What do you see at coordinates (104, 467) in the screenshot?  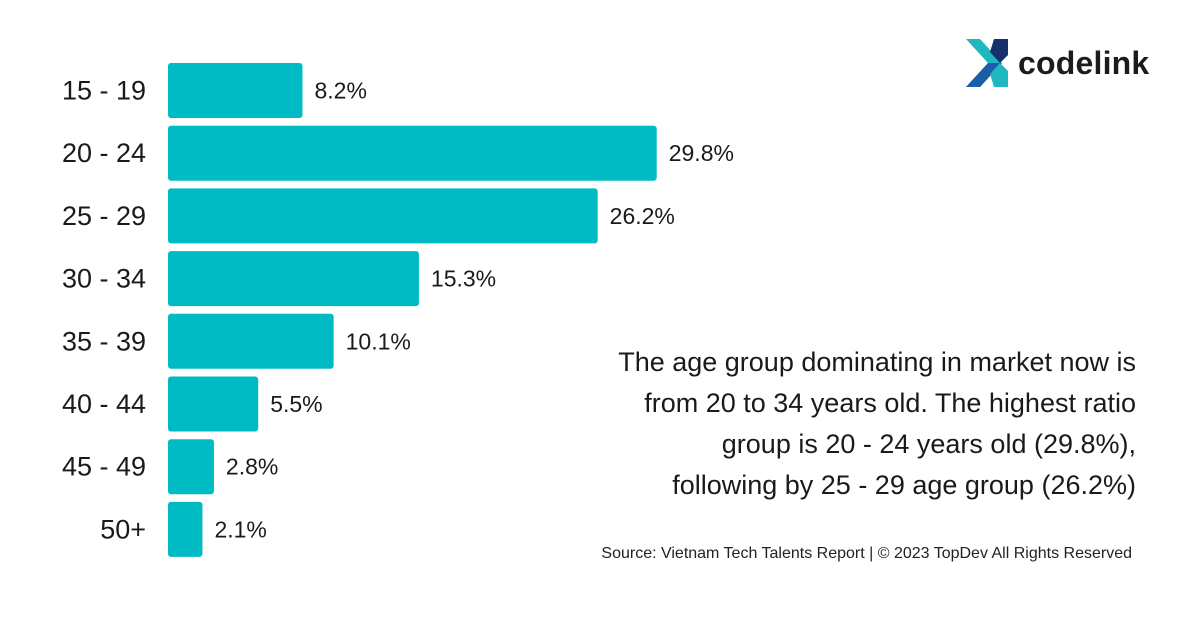 I see `category-label: 45 - 49` at bounding box center [104, 467].